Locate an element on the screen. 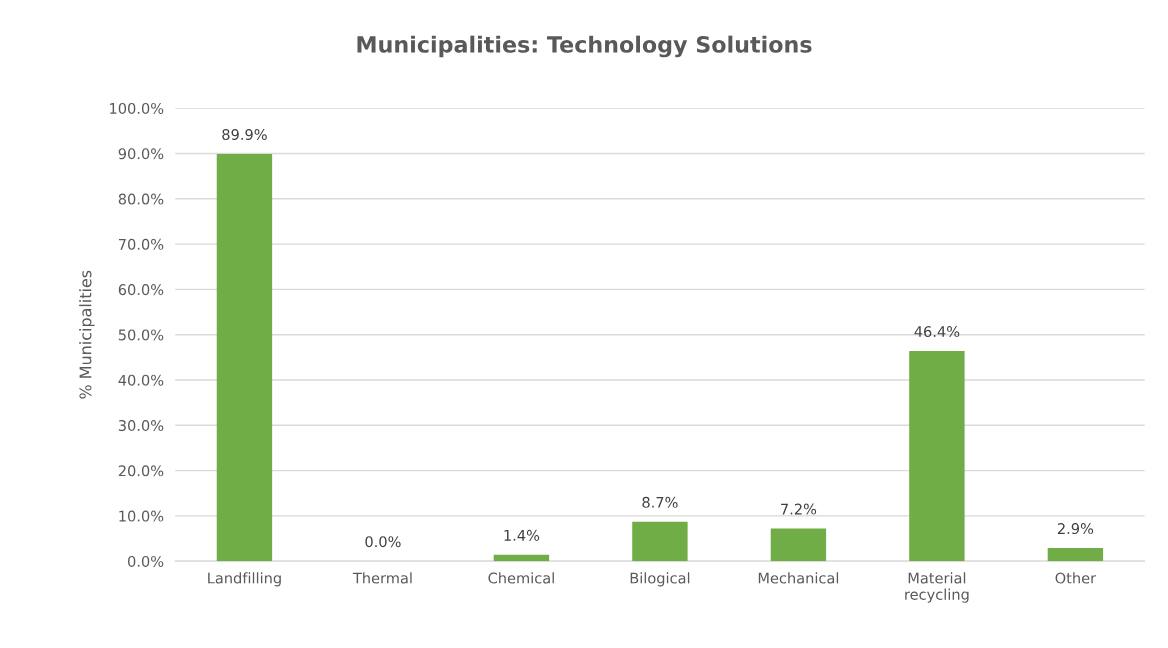  x-tick-label: Landfilling is located at coordinates (244, 579).